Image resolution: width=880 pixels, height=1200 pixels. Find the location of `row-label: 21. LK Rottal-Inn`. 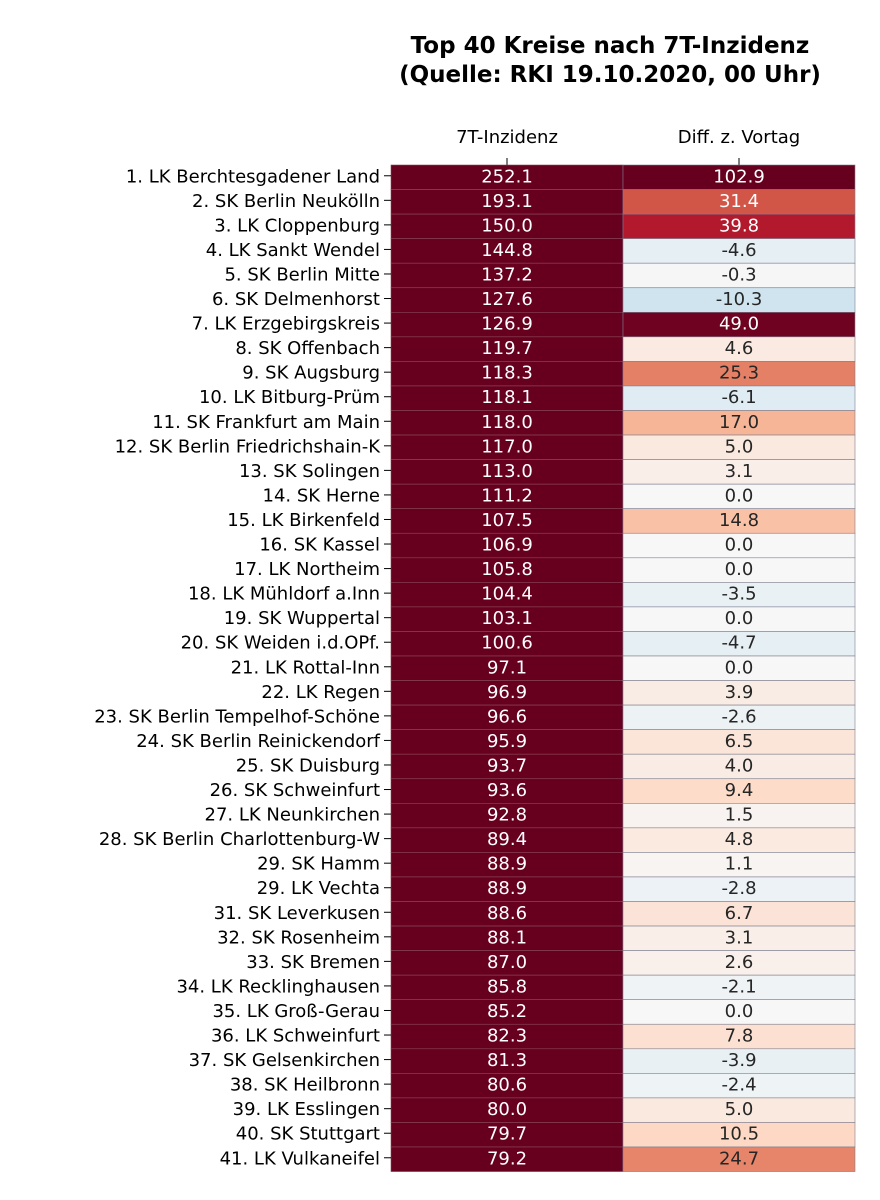

row-label: 21. LK Rottal-Inn is located at coordinates (305, 667).